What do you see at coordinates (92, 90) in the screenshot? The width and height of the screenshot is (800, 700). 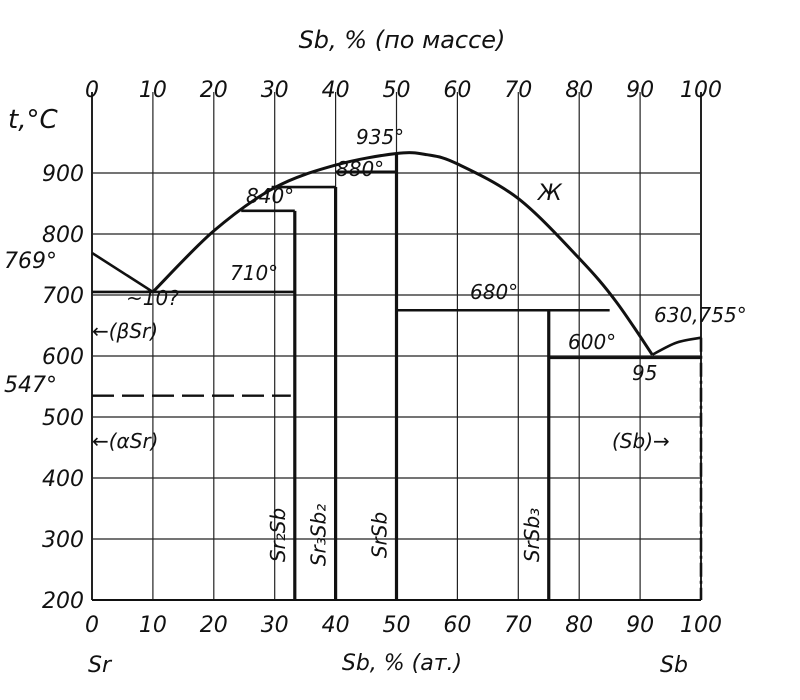 I see `top-tick-label: 0` at bounding box center [92, 90].